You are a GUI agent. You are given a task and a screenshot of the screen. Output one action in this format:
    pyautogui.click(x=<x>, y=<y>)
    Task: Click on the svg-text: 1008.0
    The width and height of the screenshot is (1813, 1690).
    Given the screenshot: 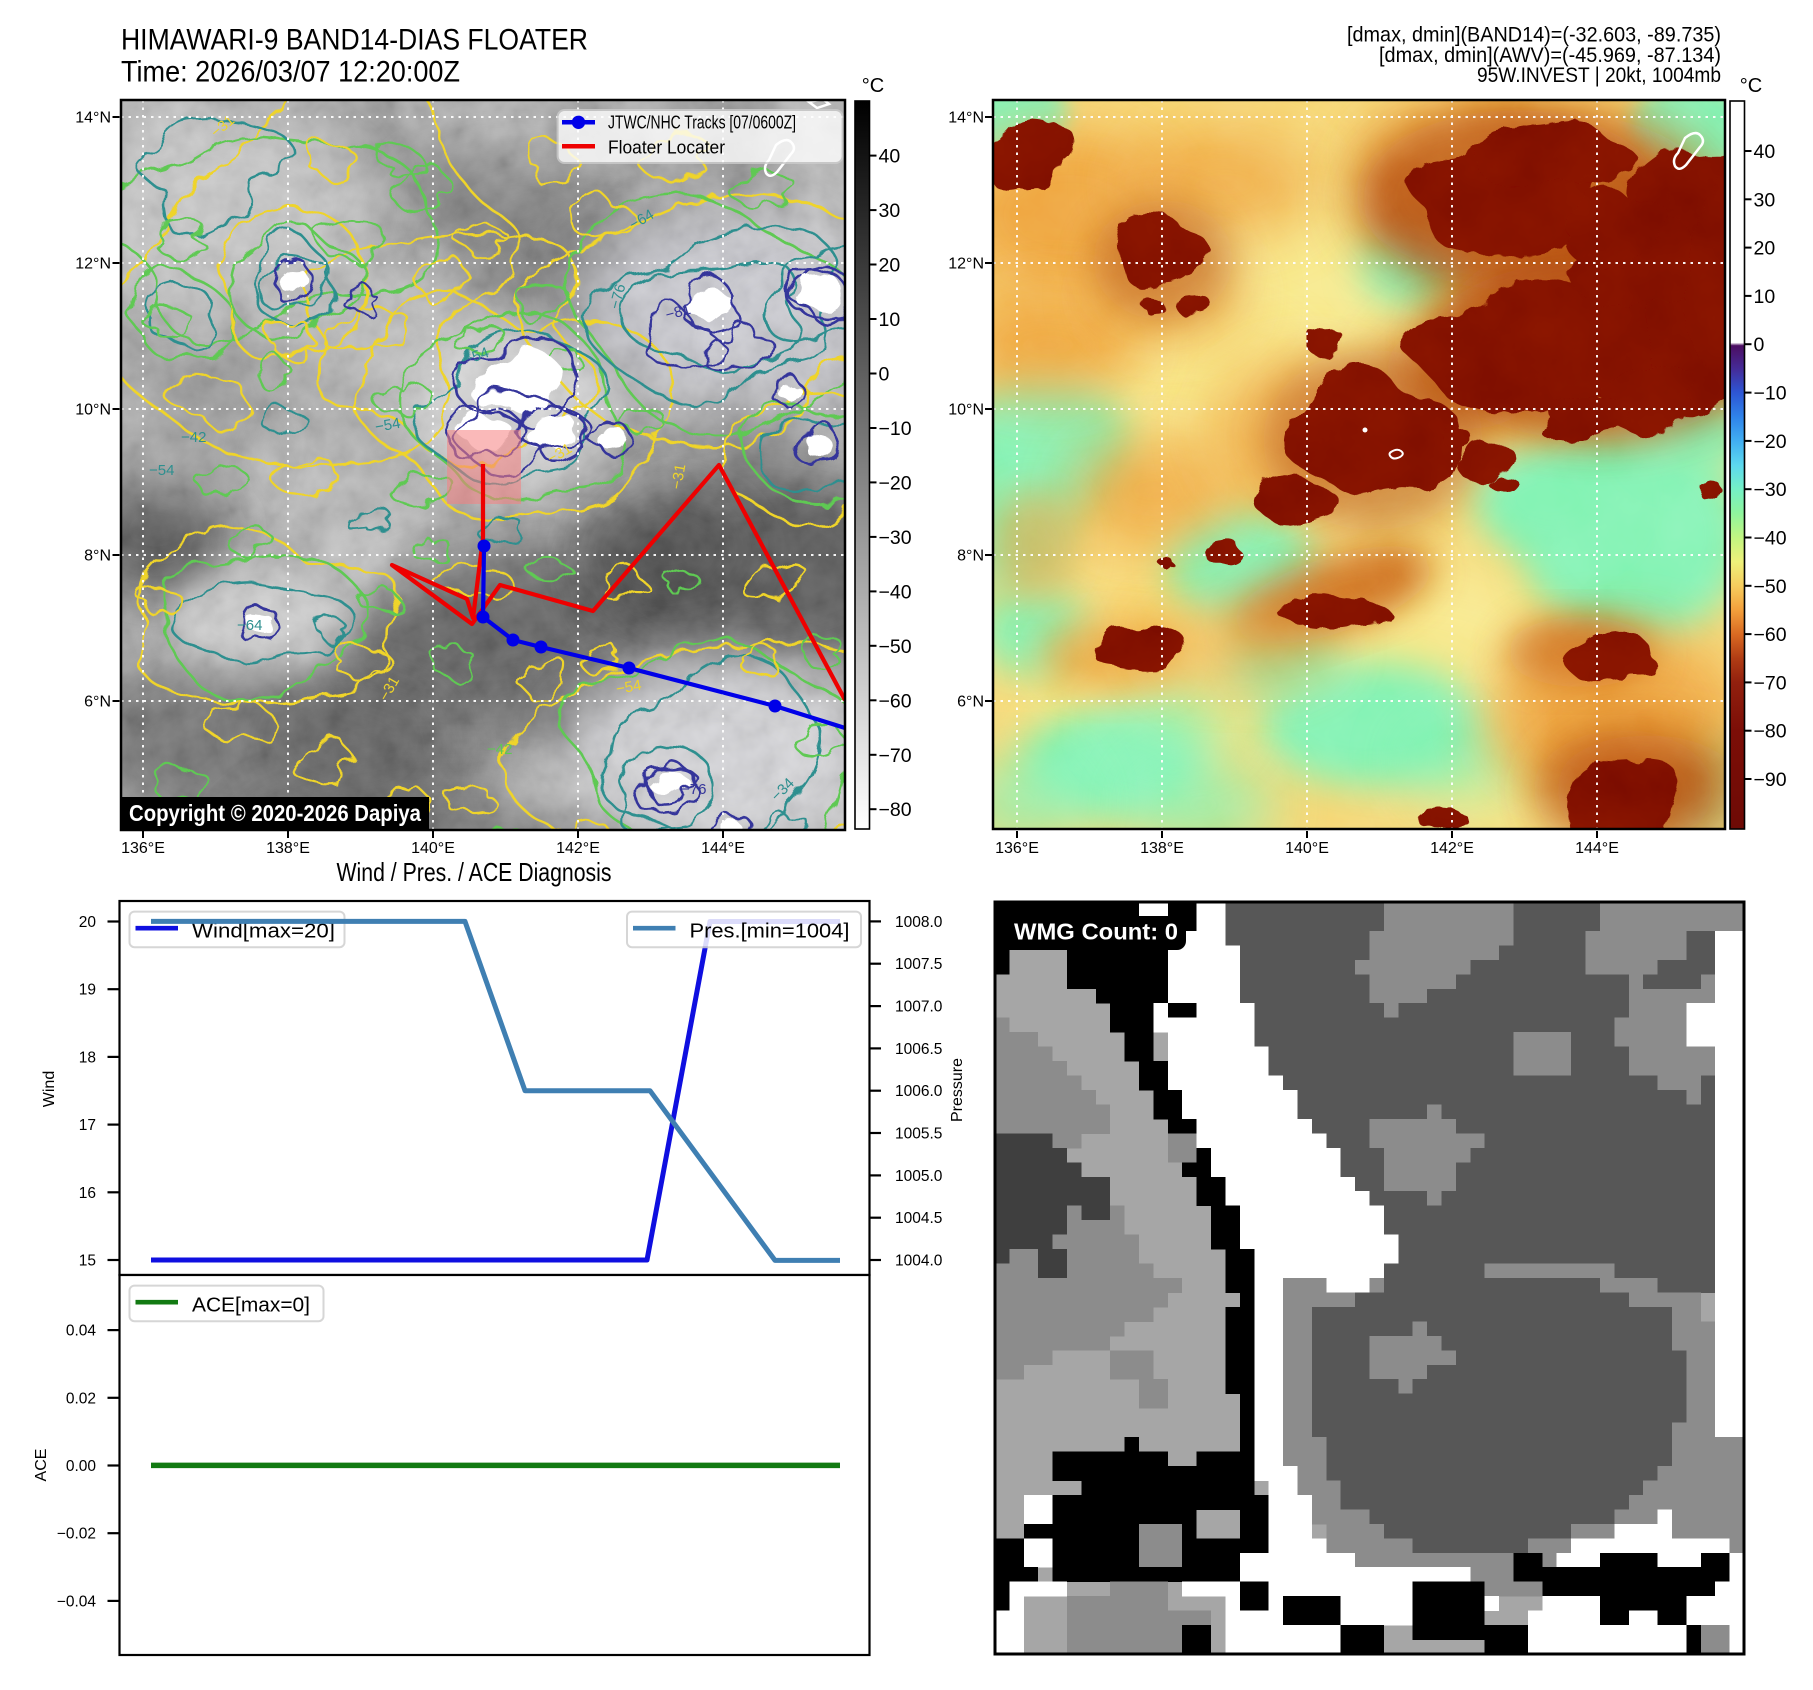 What is the action you would take?
    pyautogui.click(x=919, y=922)
    